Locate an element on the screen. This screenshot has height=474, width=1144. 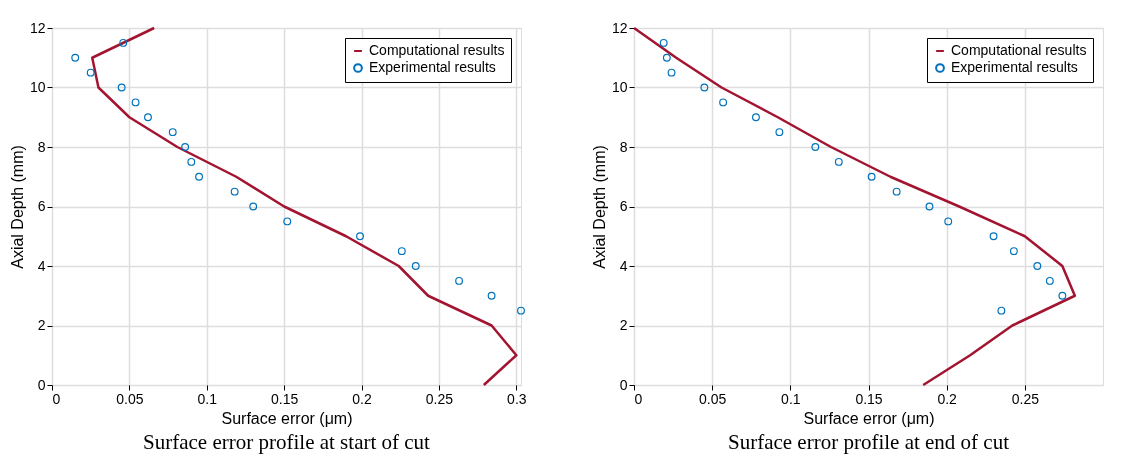
x-tick-label: 0.3 is located at coordinates (517, 398).